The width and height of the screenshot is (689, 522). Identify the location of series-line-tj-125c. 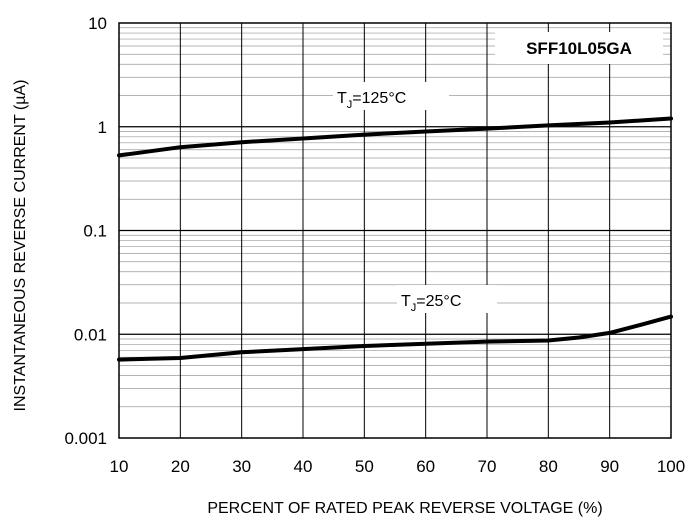
(395, 137).